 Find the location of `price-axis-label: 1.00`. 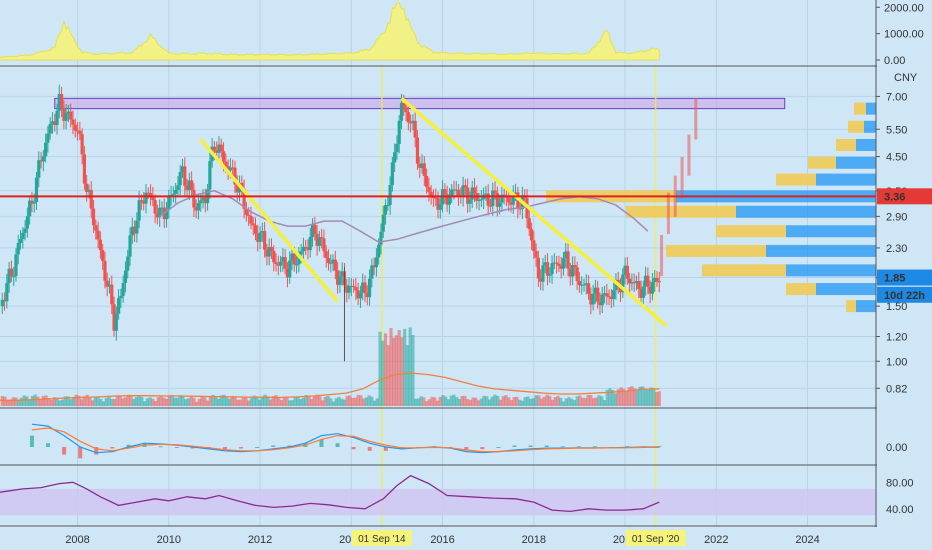

price-axis-label: 1.00 is located at coordinates (896, 362).